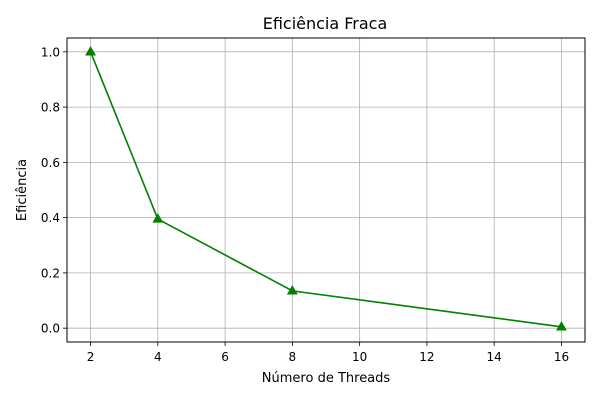 This screenshot has height=400, width=600. I want to click on x-tick-label: 12, so click(426, 357).